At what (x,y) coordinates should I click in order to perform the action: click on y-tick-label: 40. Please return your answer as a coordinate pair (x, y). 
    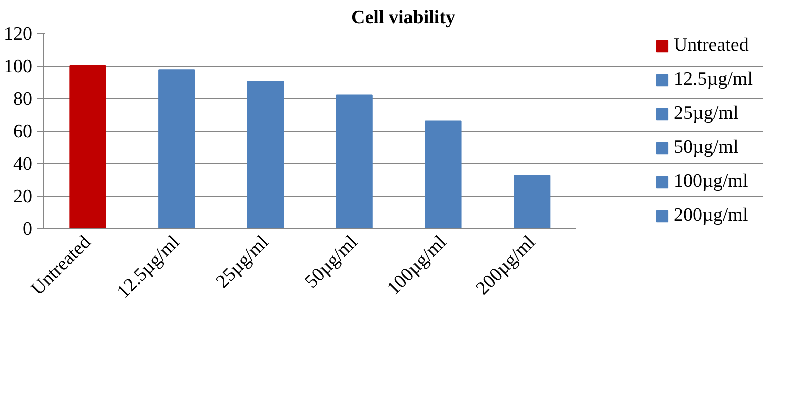
    Looking at the image, I should click on (23, 164).